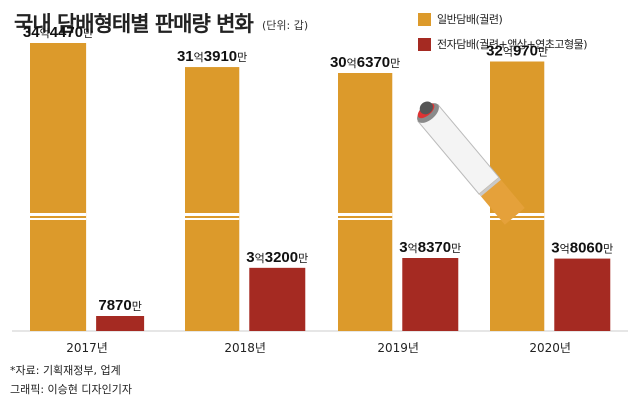 Image resolution: width=640 pixels, height=403 pixels. I want to click on category-label-1: 2018년, so click(245, 348).